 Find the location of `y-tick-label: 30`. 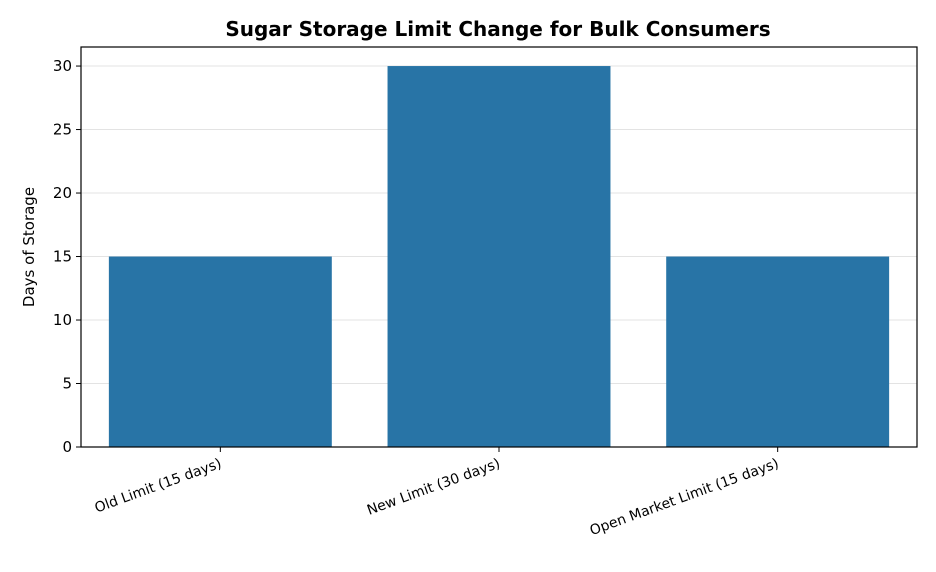

y-tick-label: 30 is located at coordinates (62, 66).